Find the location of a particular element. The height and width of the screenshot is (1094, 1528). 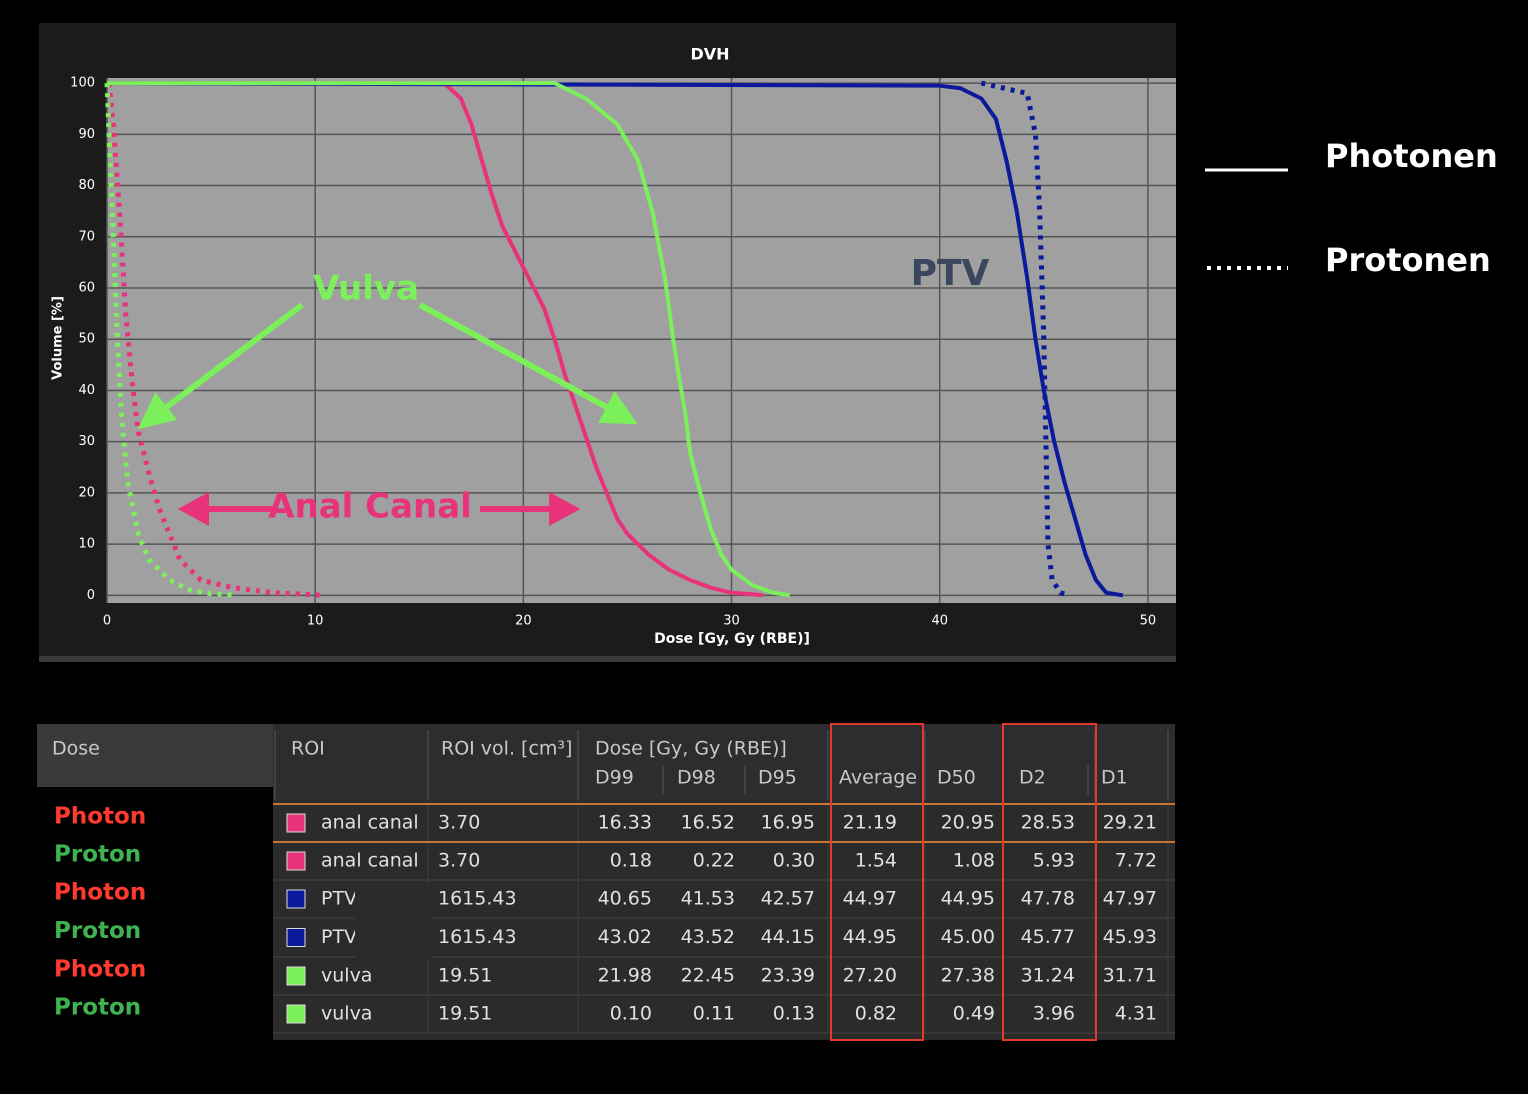

y-tick-label: 70 is located at coordinates (86, 236).